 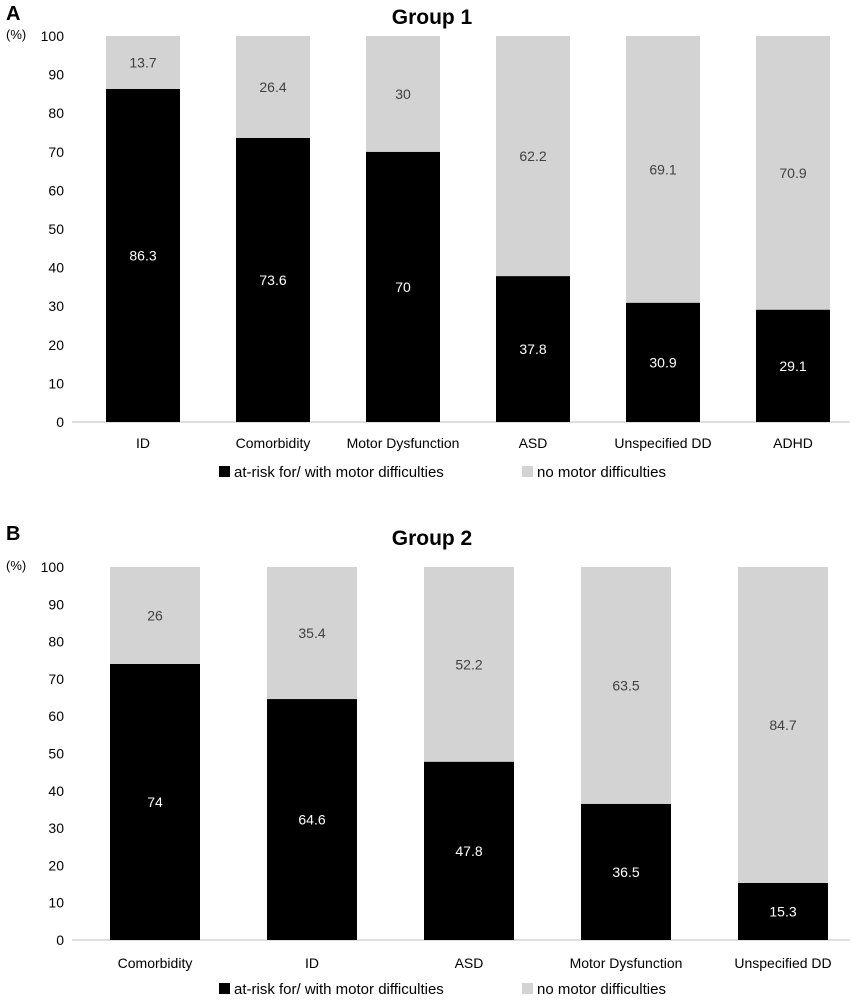 I want to click on data-label-no-difficulty: 35.4, so click(x=311, y=633).